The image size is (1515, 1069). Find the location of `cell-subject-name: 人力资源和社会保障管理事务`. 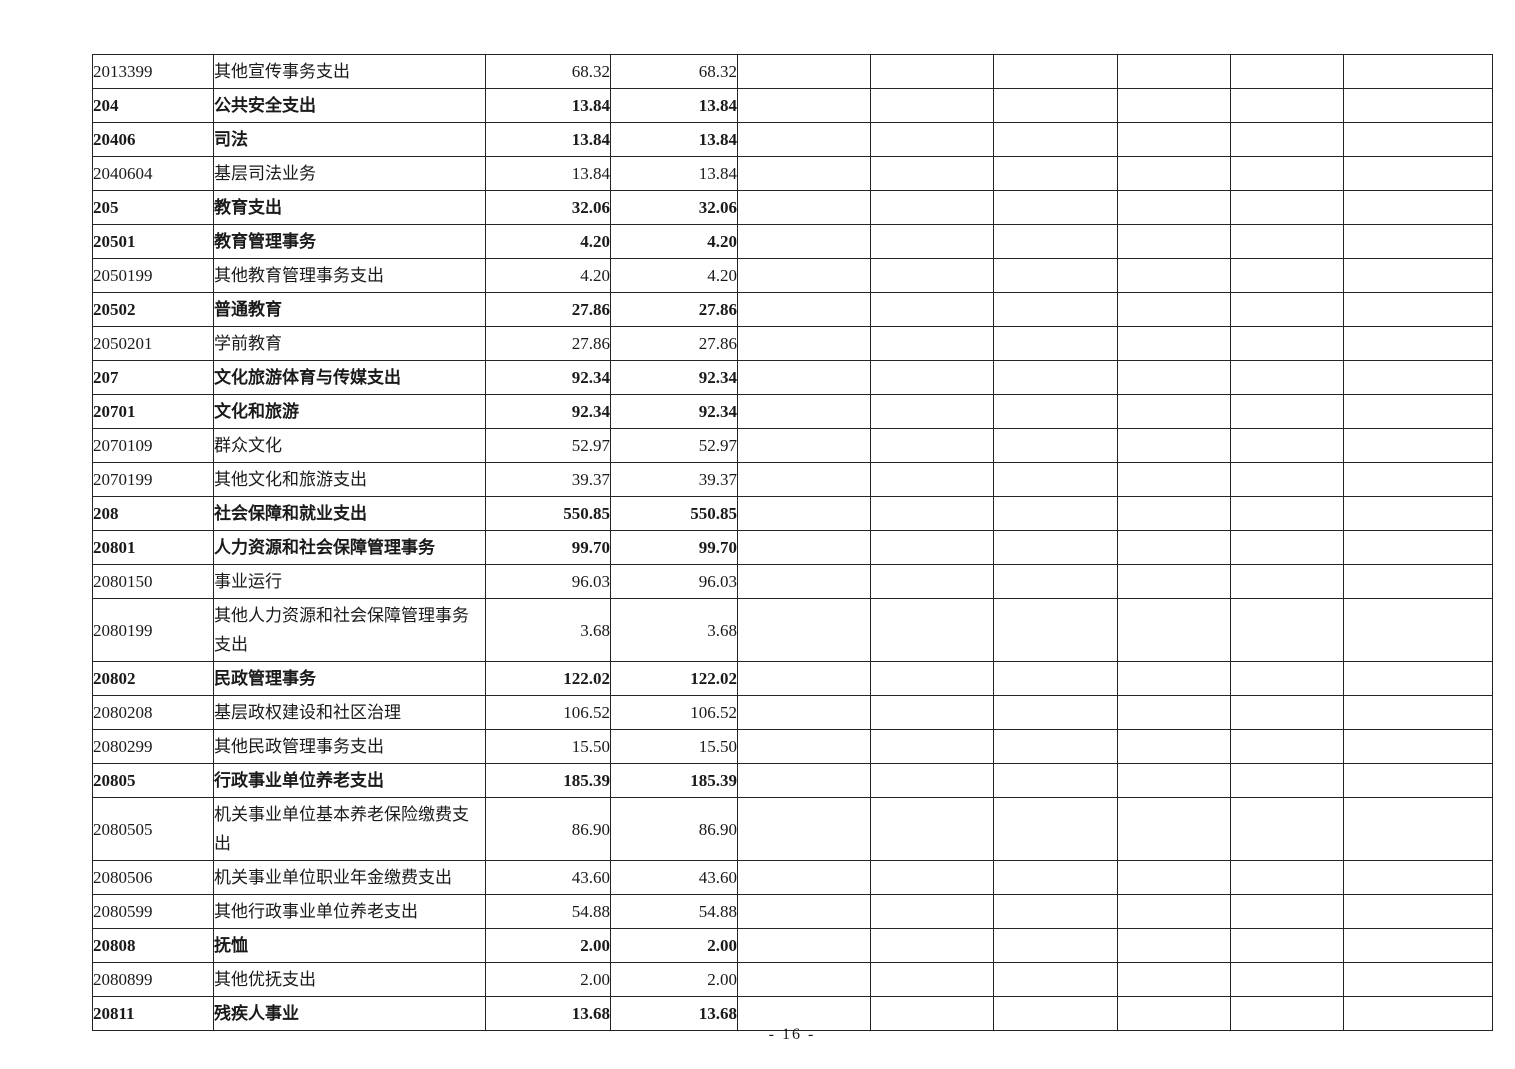

cell-subject-name: 人力资源和社会保障管理事务 is located at coordinates (349, 547).